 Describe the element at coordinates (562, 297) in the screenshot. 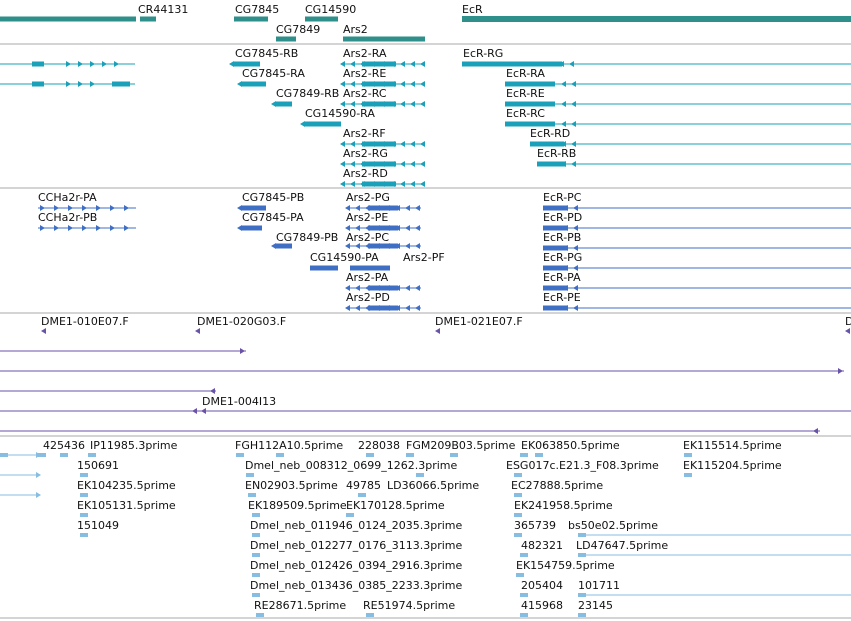

I see `transcript-label: EcR-PE` at that location.